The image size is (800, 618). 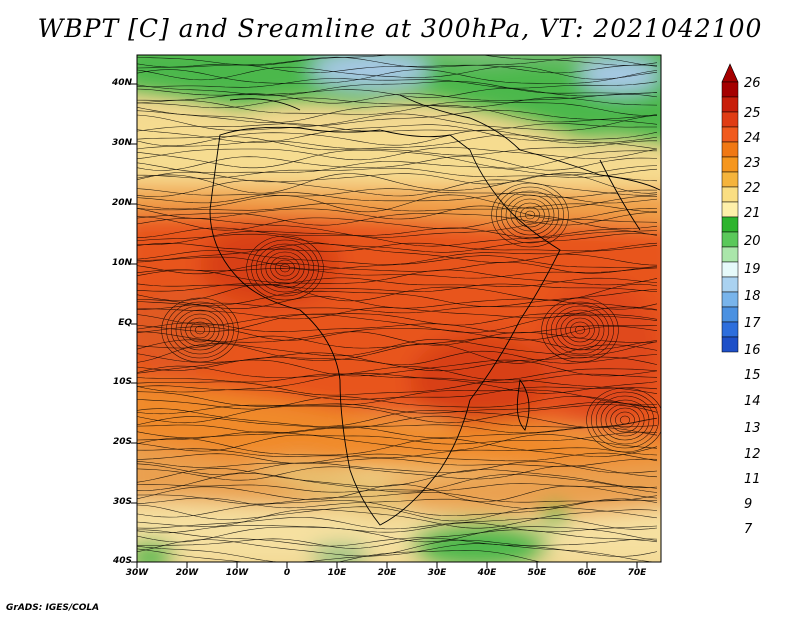 I want to click on lon-label: 10W, so click(x=237, y=573).